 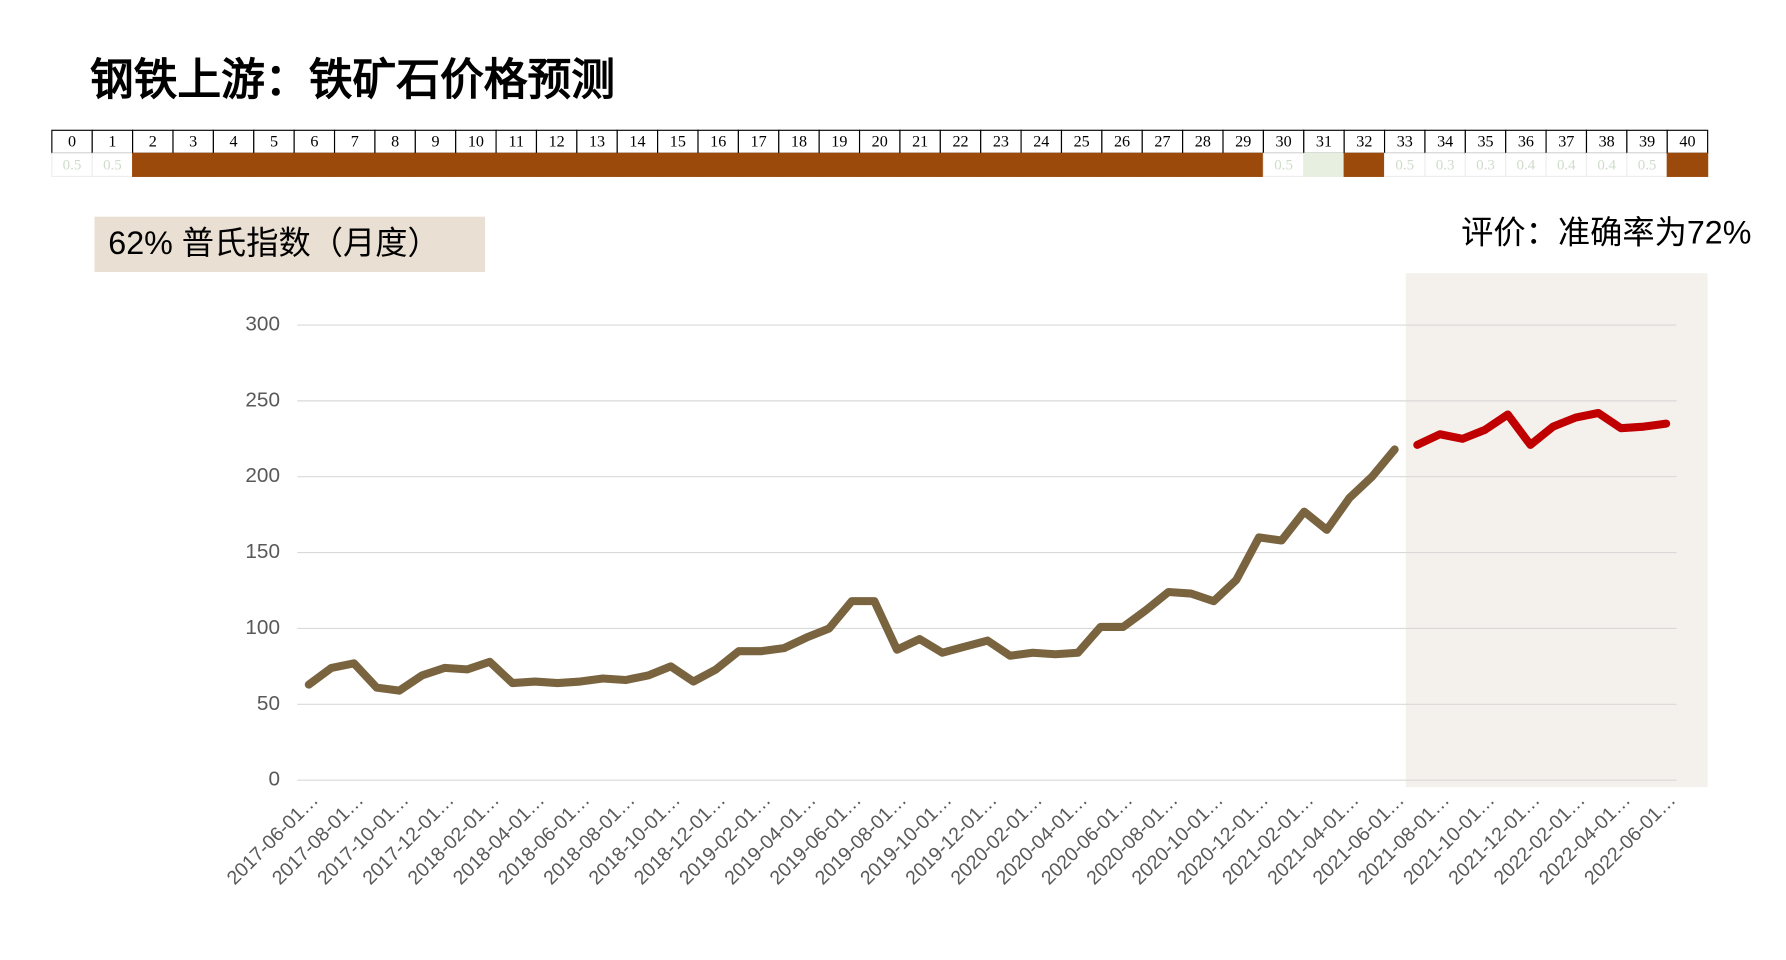 What do you see at coordinates (355, 142) in the screenshot?
I see `strip-index: 7` at bounding box center [355, 142].